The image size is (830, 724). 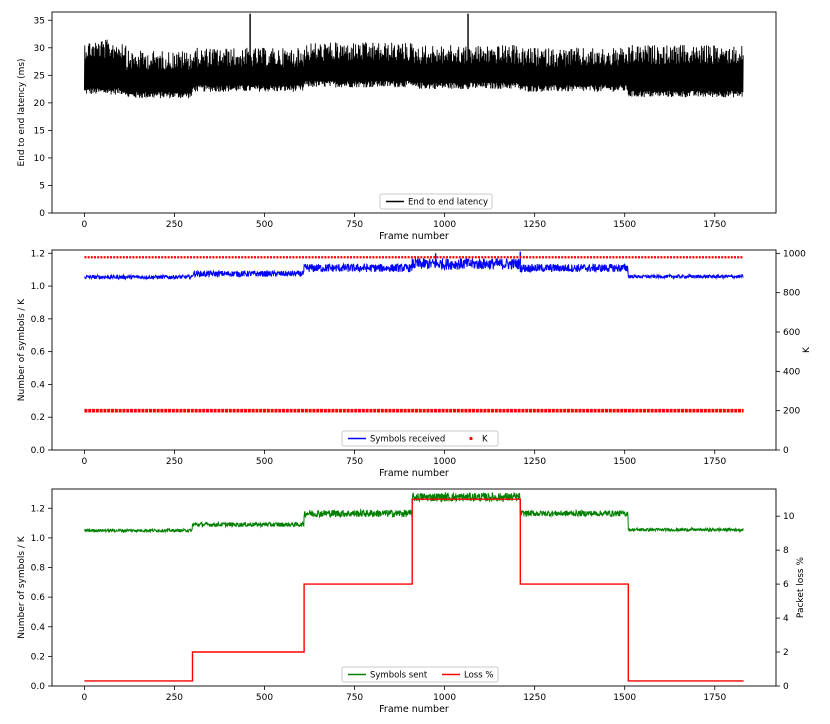 I want to click on legend: Symbols sent Loss %, so click(x=420, y=674).